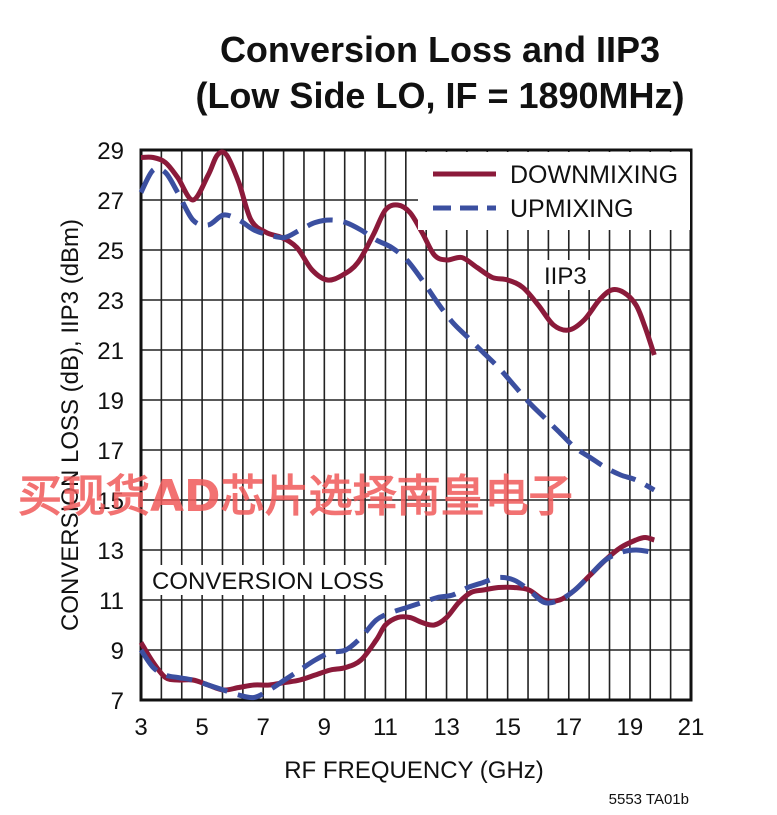 The height and width of the screenshot is (815, 777). Describe the element at coordinates (110, 351) in the screenshot. I see `y-tick-label: 21` at that location.